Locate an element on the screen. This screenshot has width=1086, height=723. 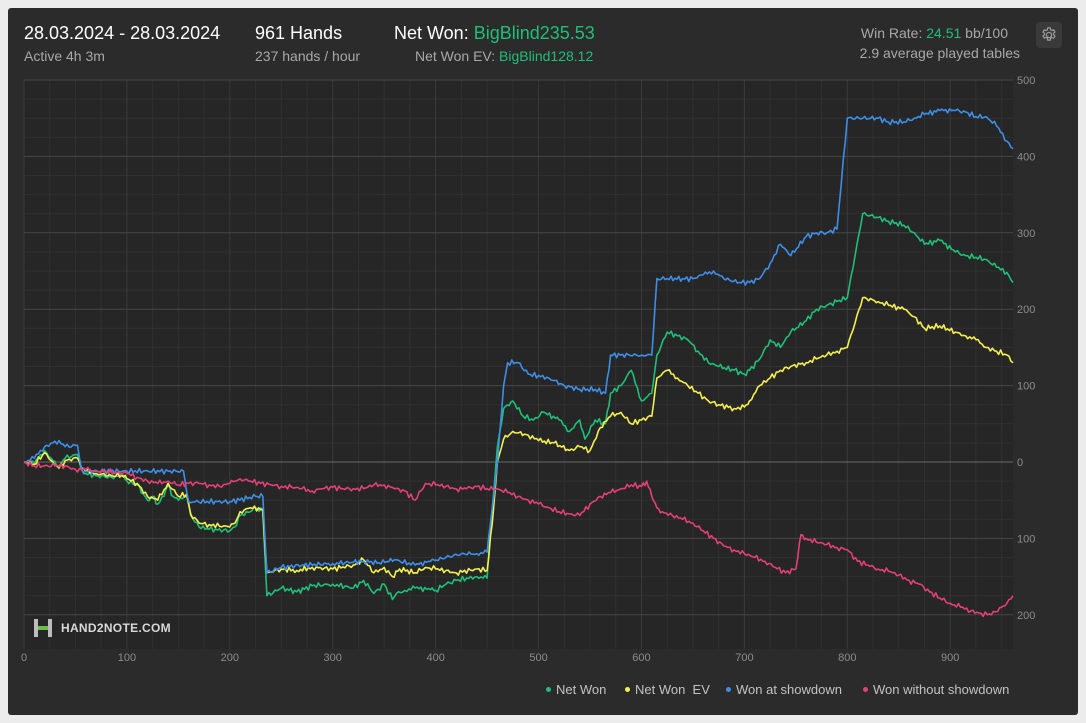
y-tick-label: 300 is located at coordinates (1026, 234).